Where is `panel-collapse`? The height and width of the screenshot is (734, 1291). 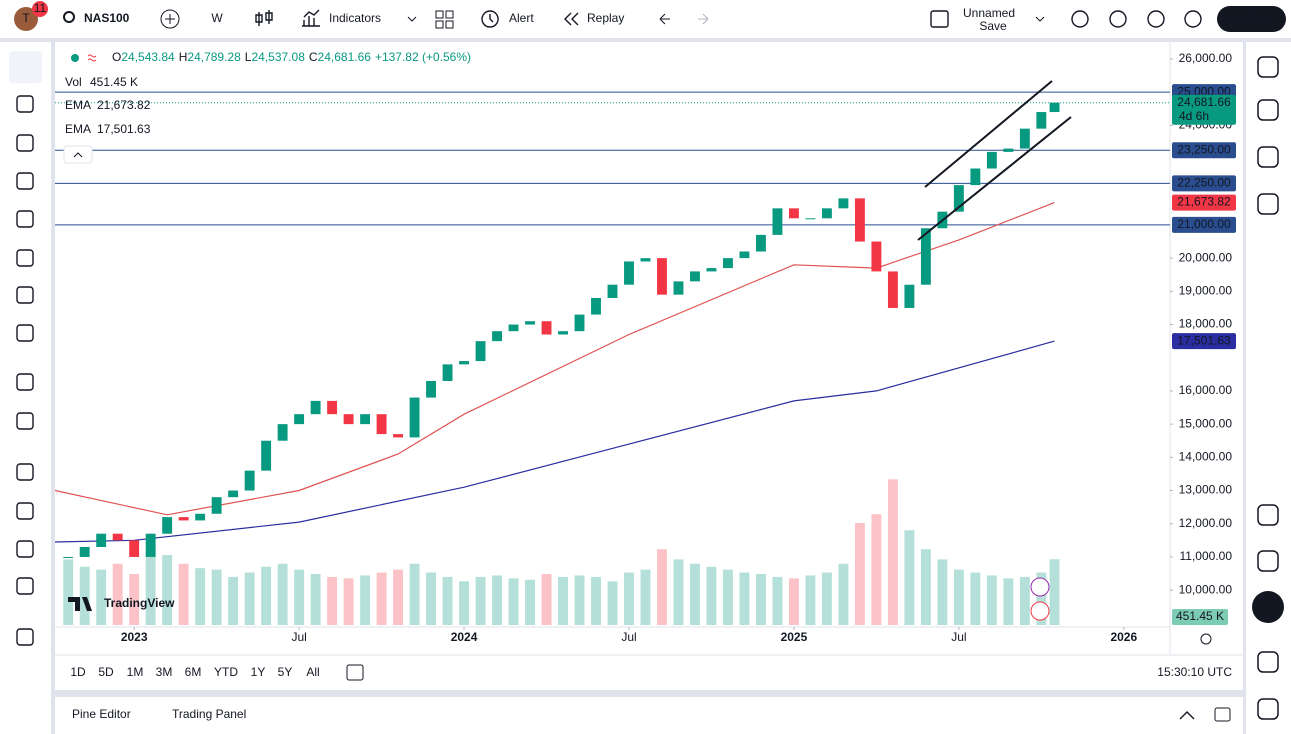
panel-collapse is located at coordinates (1187, 715).